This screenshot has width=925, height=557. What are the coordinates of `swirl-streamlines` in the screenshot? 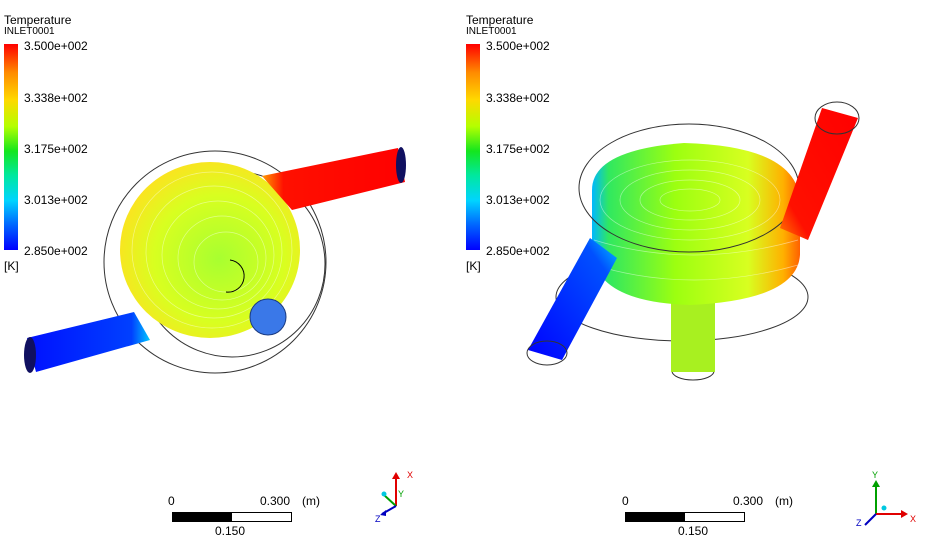 It's located at (696, 220).